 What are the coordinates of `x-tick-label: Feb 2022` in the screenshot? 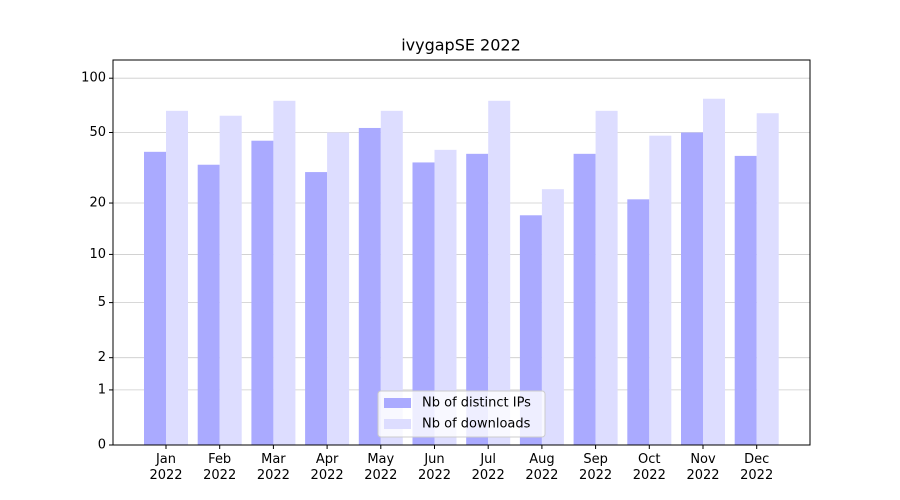 It's located at (220, 467).